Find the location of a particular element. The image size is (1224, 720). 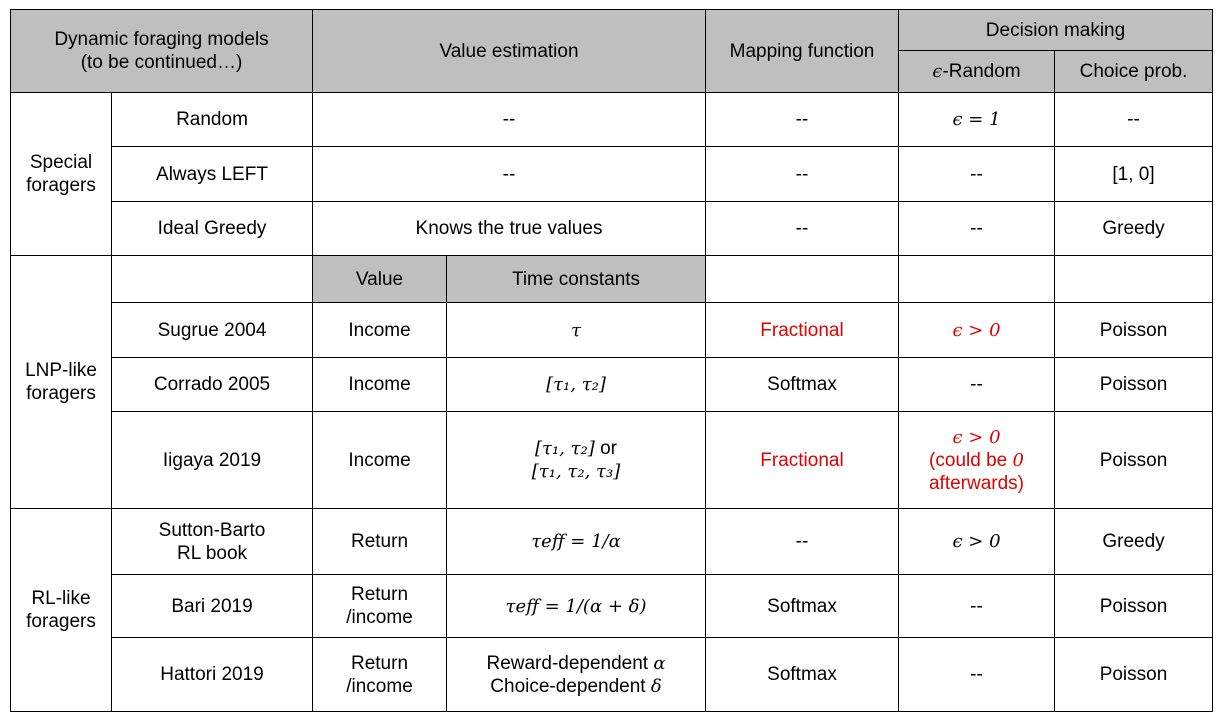

value-line1: Return is located at coordinates (379, 594).